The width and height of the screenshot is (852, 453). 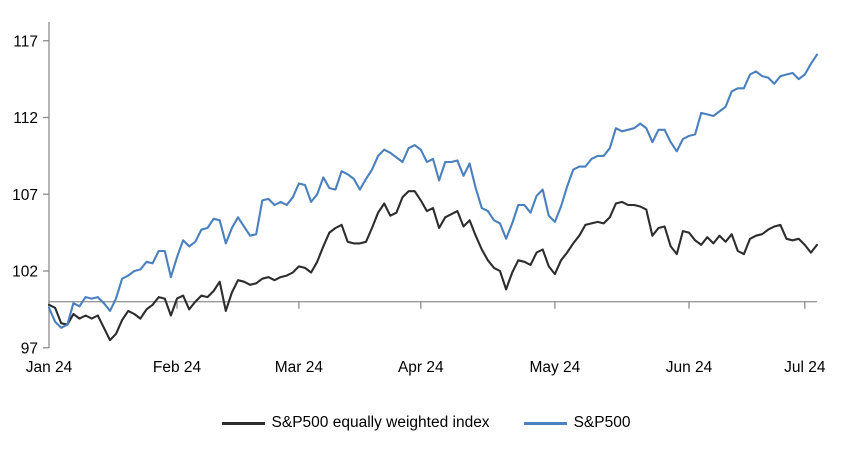 What do you see at coordinates (602, 422) in the screenshot?
I see `legend-label-sp500: S&P500` at bounding box center [602, 422].